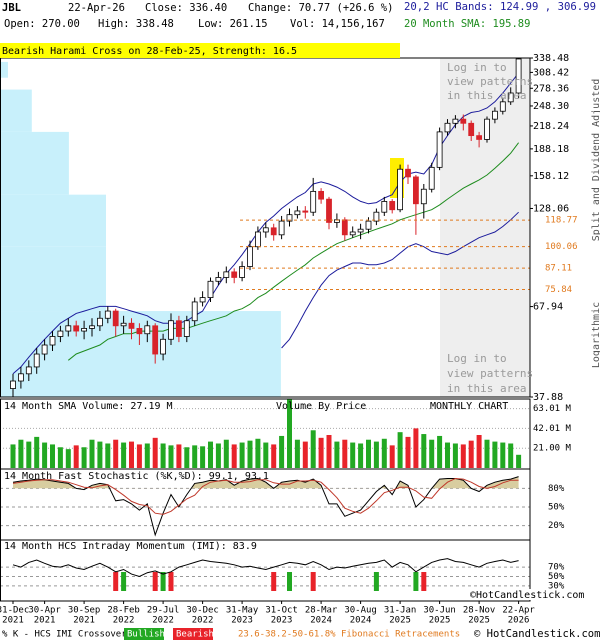 This screenshot has height=640, width=600. I want to click on y-tick-label: 67.94, so click(548, 307).